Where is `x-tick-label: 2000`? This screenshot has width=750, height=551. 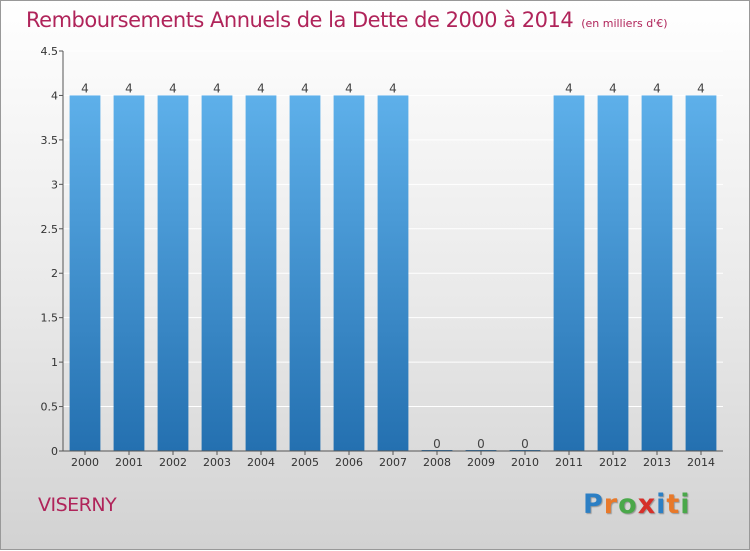 x-tick-label: 2000 is located at coordinates (85, 462).